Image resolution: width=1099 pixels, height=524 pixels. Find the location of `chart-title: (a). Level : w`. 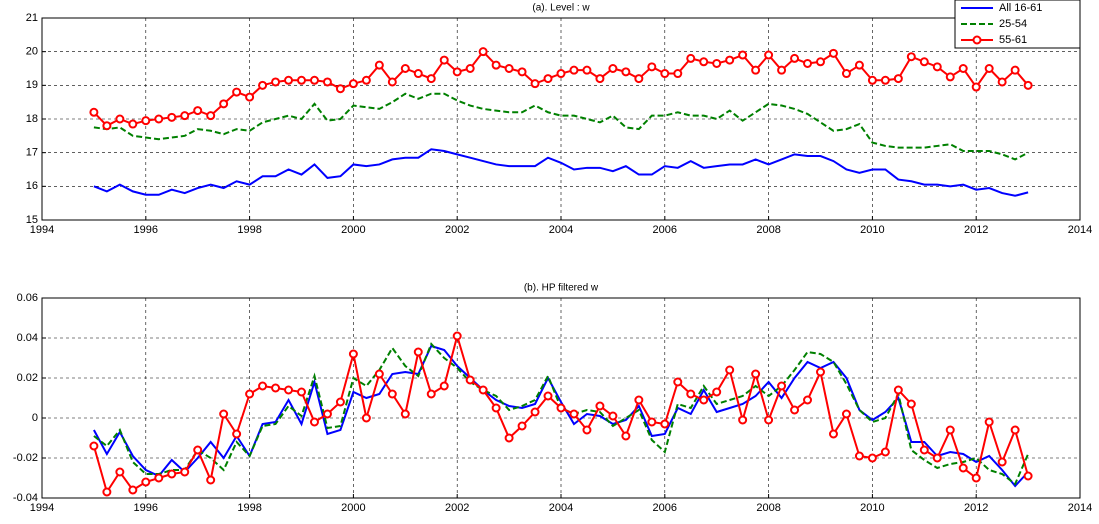

chart-title: (a). Level : w is located at coordinates (561, 8).